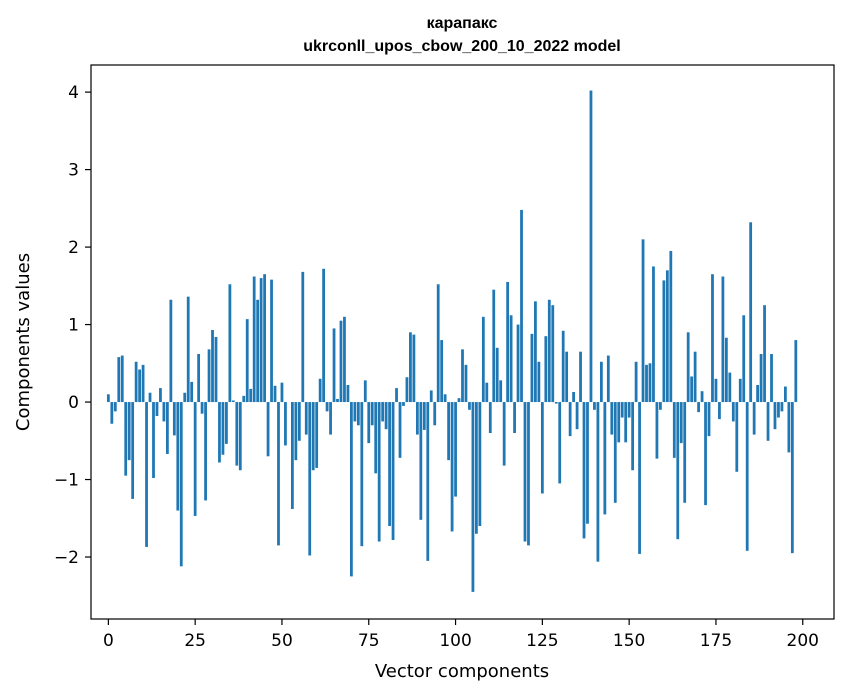 Image resolution: width=847 pixels, height=696 pixels. Describe the element at coordinates (73, 403) in the screenshot. I see `y-tick-label: 0` at that location.